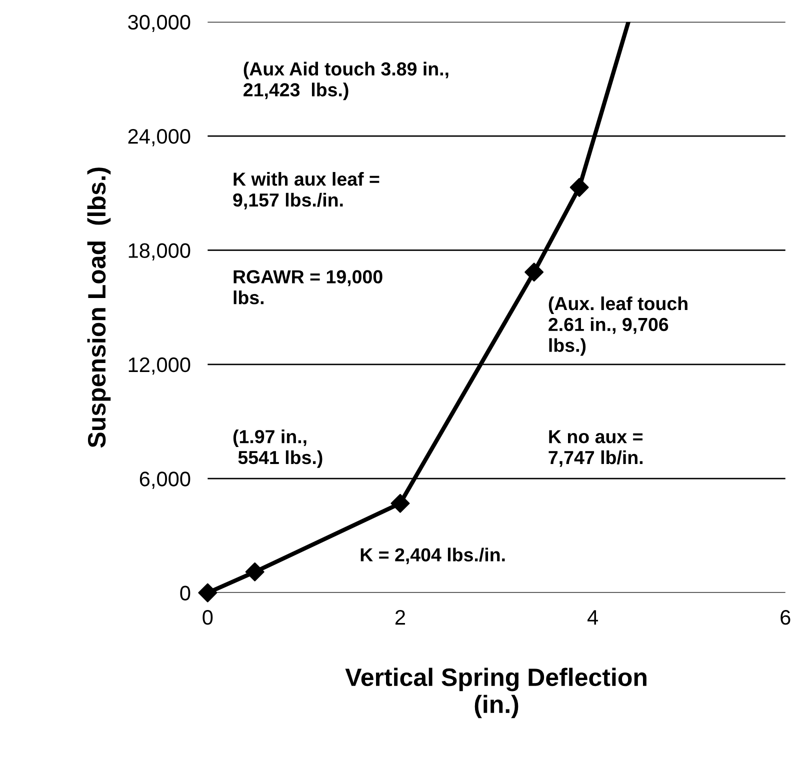 This screenshot has height=780, width=808. What do you see at coordinates (207, 617) in the screenshot?
I see `x-tick-label: 0` at bounding box center [207, 617].